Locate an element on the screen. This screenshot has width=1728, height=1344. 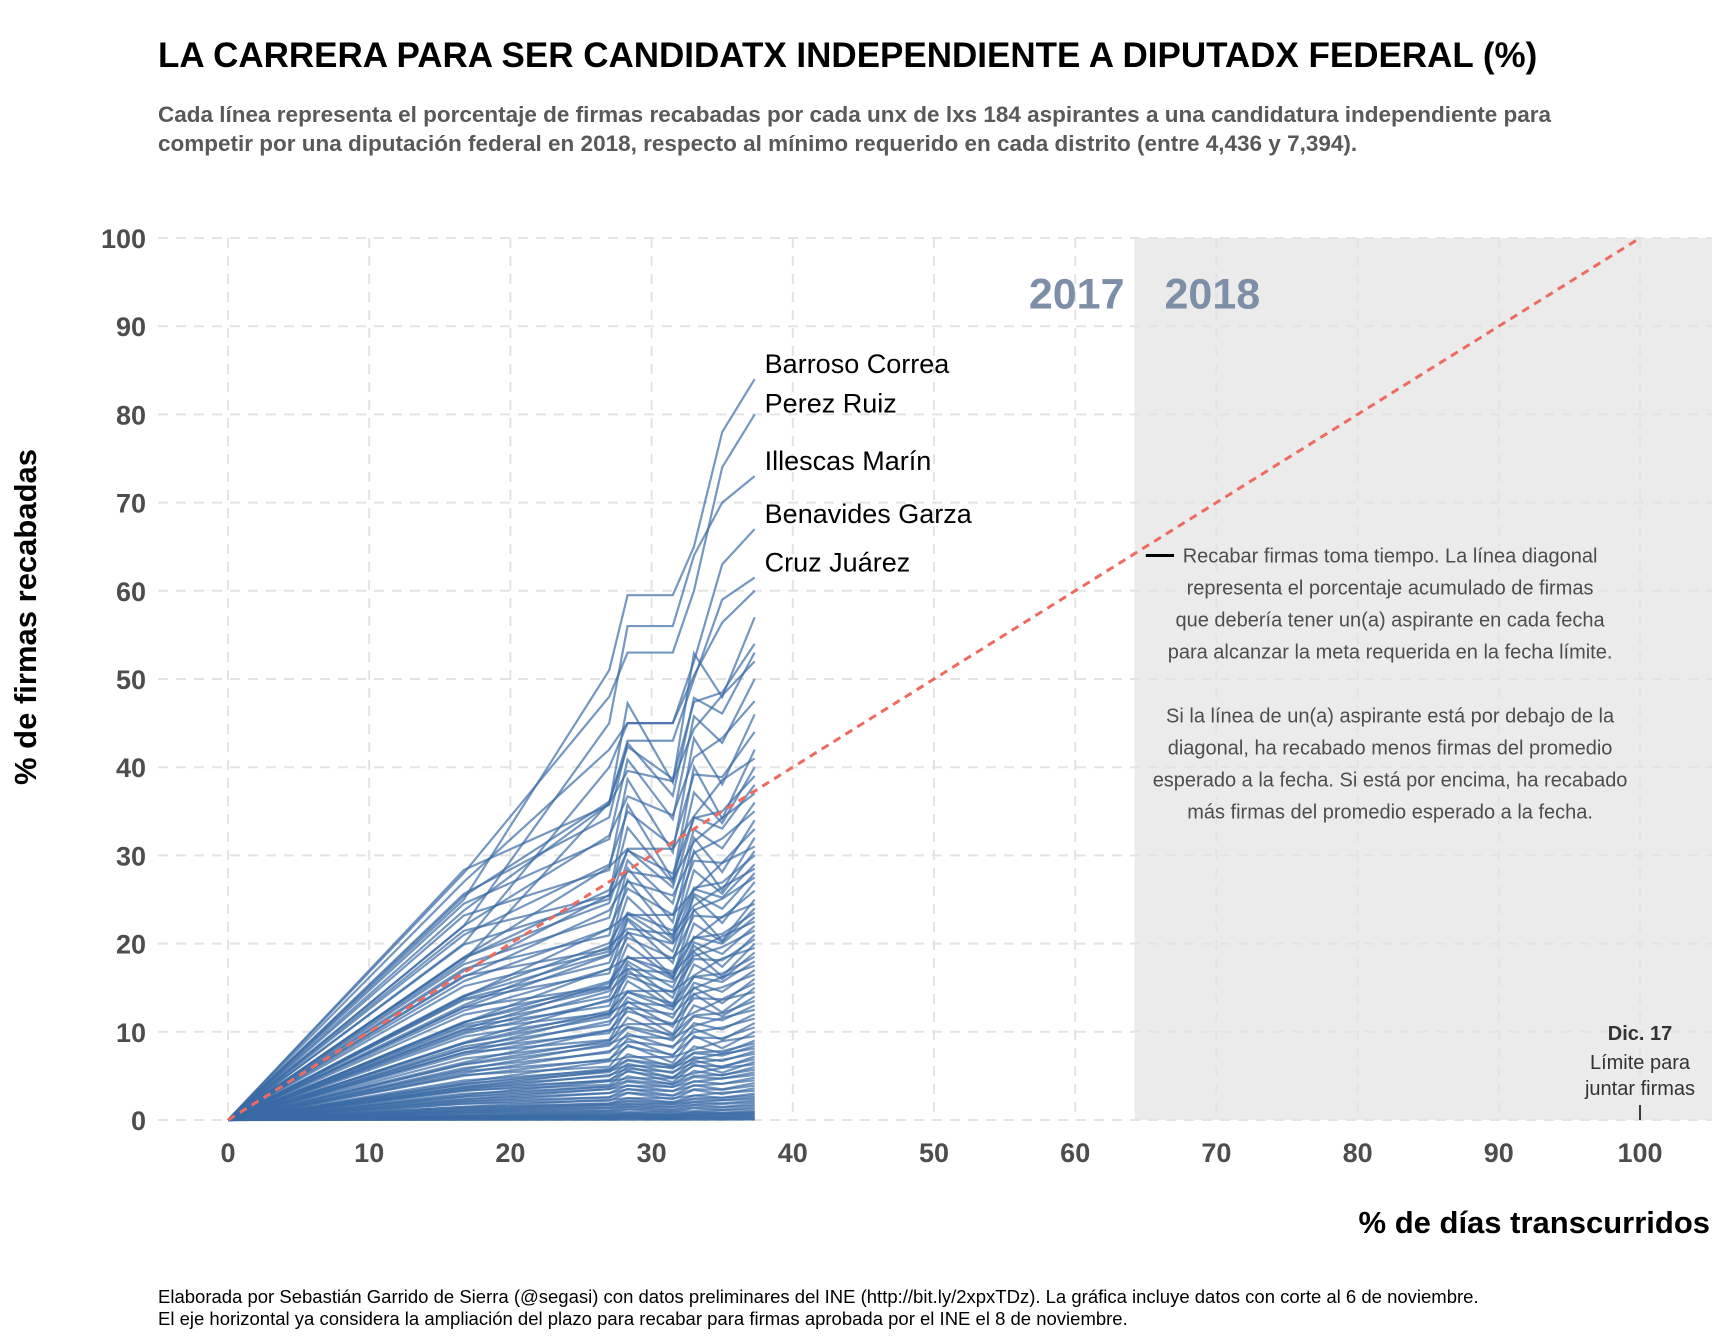
x-tick-label: 80 is located at coordinates (1358, 1153).